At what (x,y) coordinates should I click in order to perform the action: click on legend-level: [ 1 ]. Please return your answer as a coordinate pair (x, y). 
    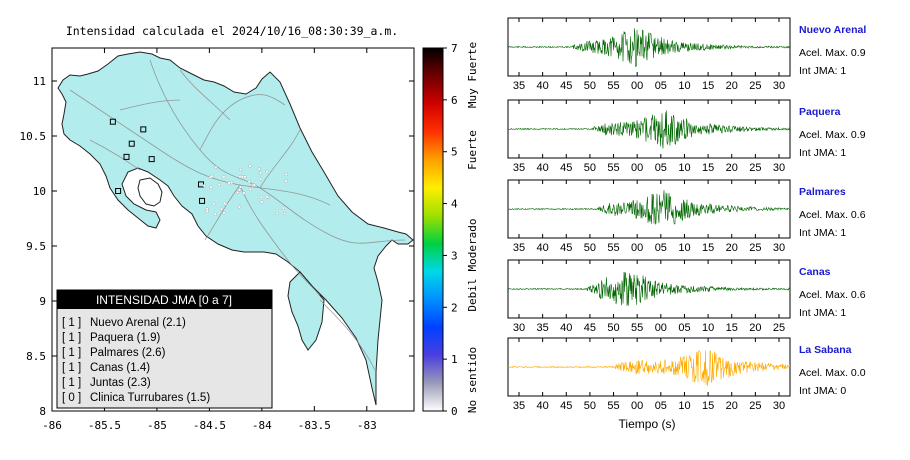
    Looking at the image, I should click on (71, 338).